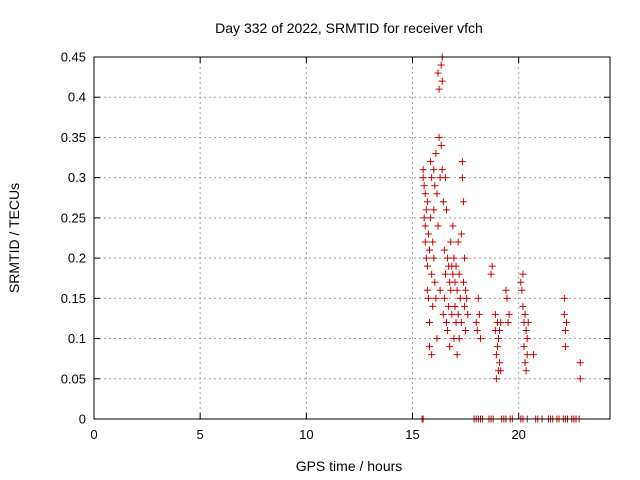 The image size is (640, 480). I want to click on y-tick-label: 0.3, so click(77, 177).